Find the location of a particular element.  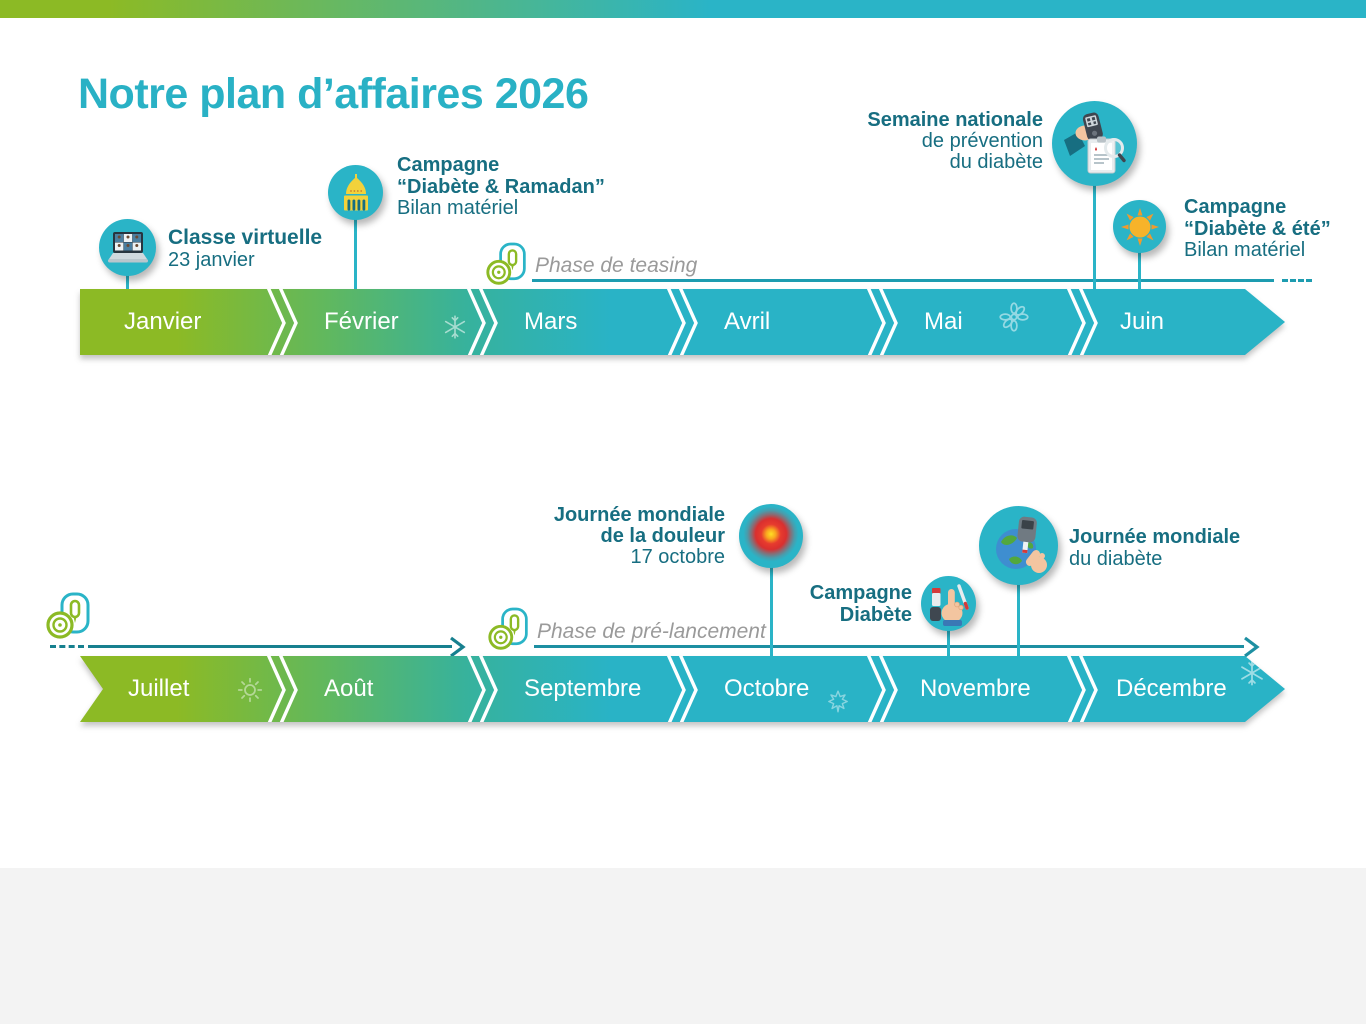

jm-diabete-icon is located at coordinates (1018, 545).